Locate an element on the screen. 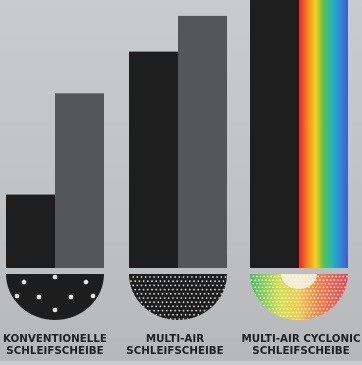 The image size is (362, 365). category-label-2-line-2: SCHLEIFSCHEIBE is located at coordinates (174, 351).